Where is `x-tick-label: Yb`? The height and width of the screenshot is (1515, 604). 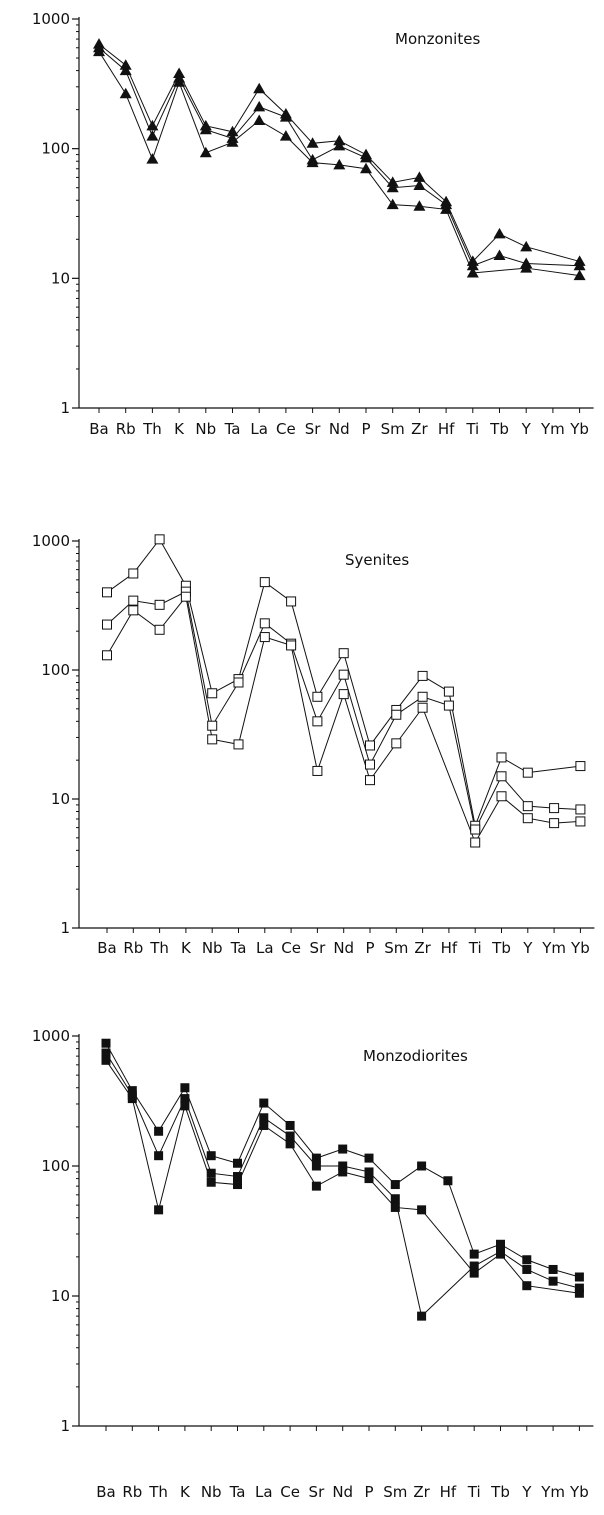 x-tick-label: Yb is located at coordinates (579, 1492).